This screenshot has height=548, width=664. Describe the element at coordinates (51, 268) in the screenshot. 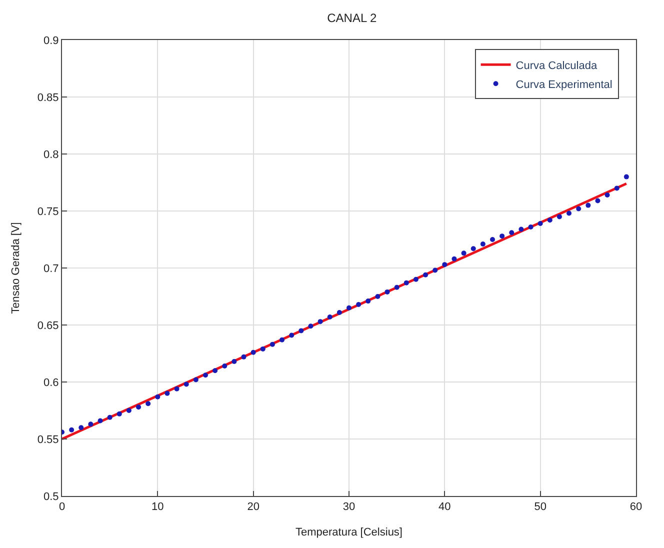

I see `y-tick-label: 0.7` at that location.